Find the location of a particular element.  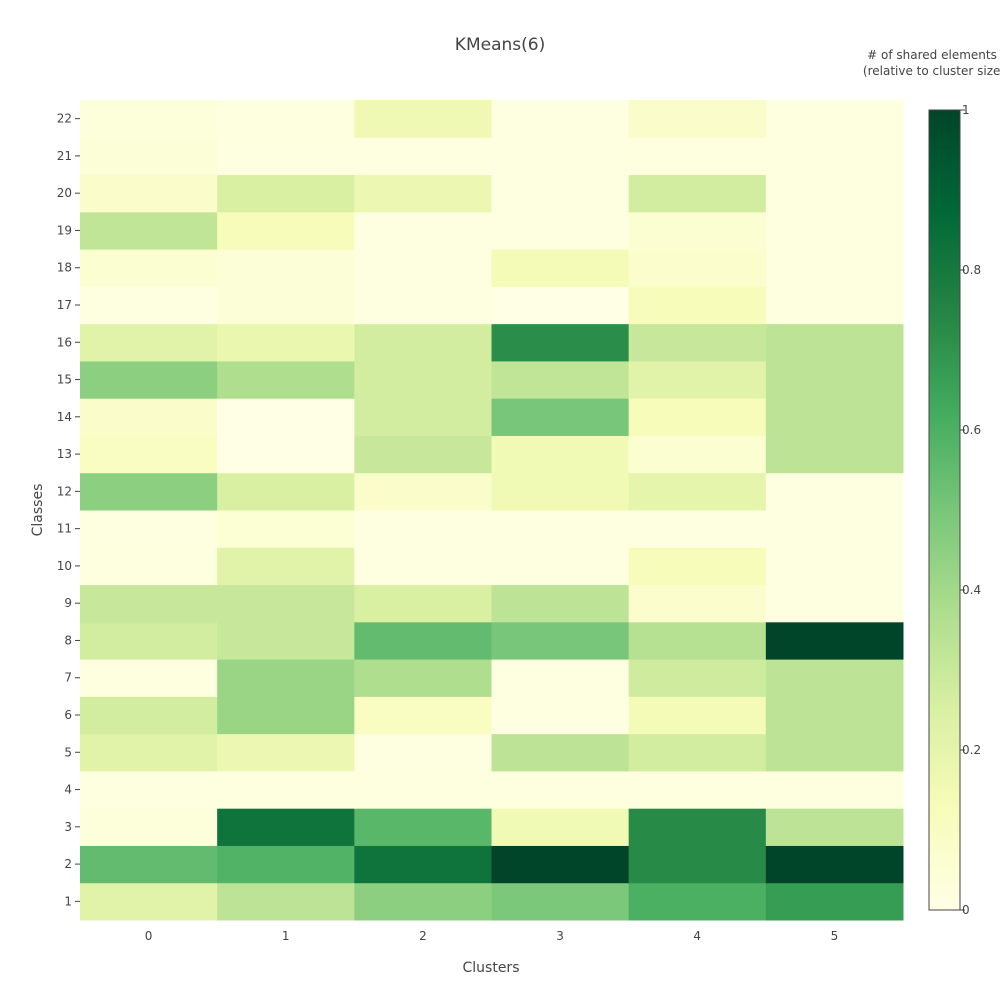

heatmap-cell-class6-cluster2 is located at coordinates (423, 715).